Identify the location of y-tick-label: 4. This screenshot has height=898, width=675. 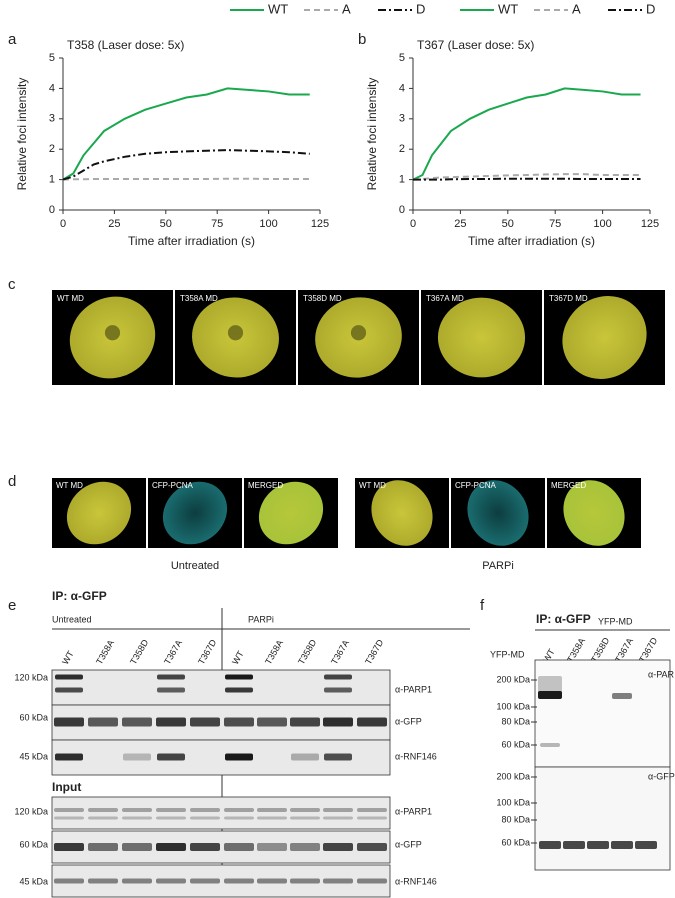
(52, 88).